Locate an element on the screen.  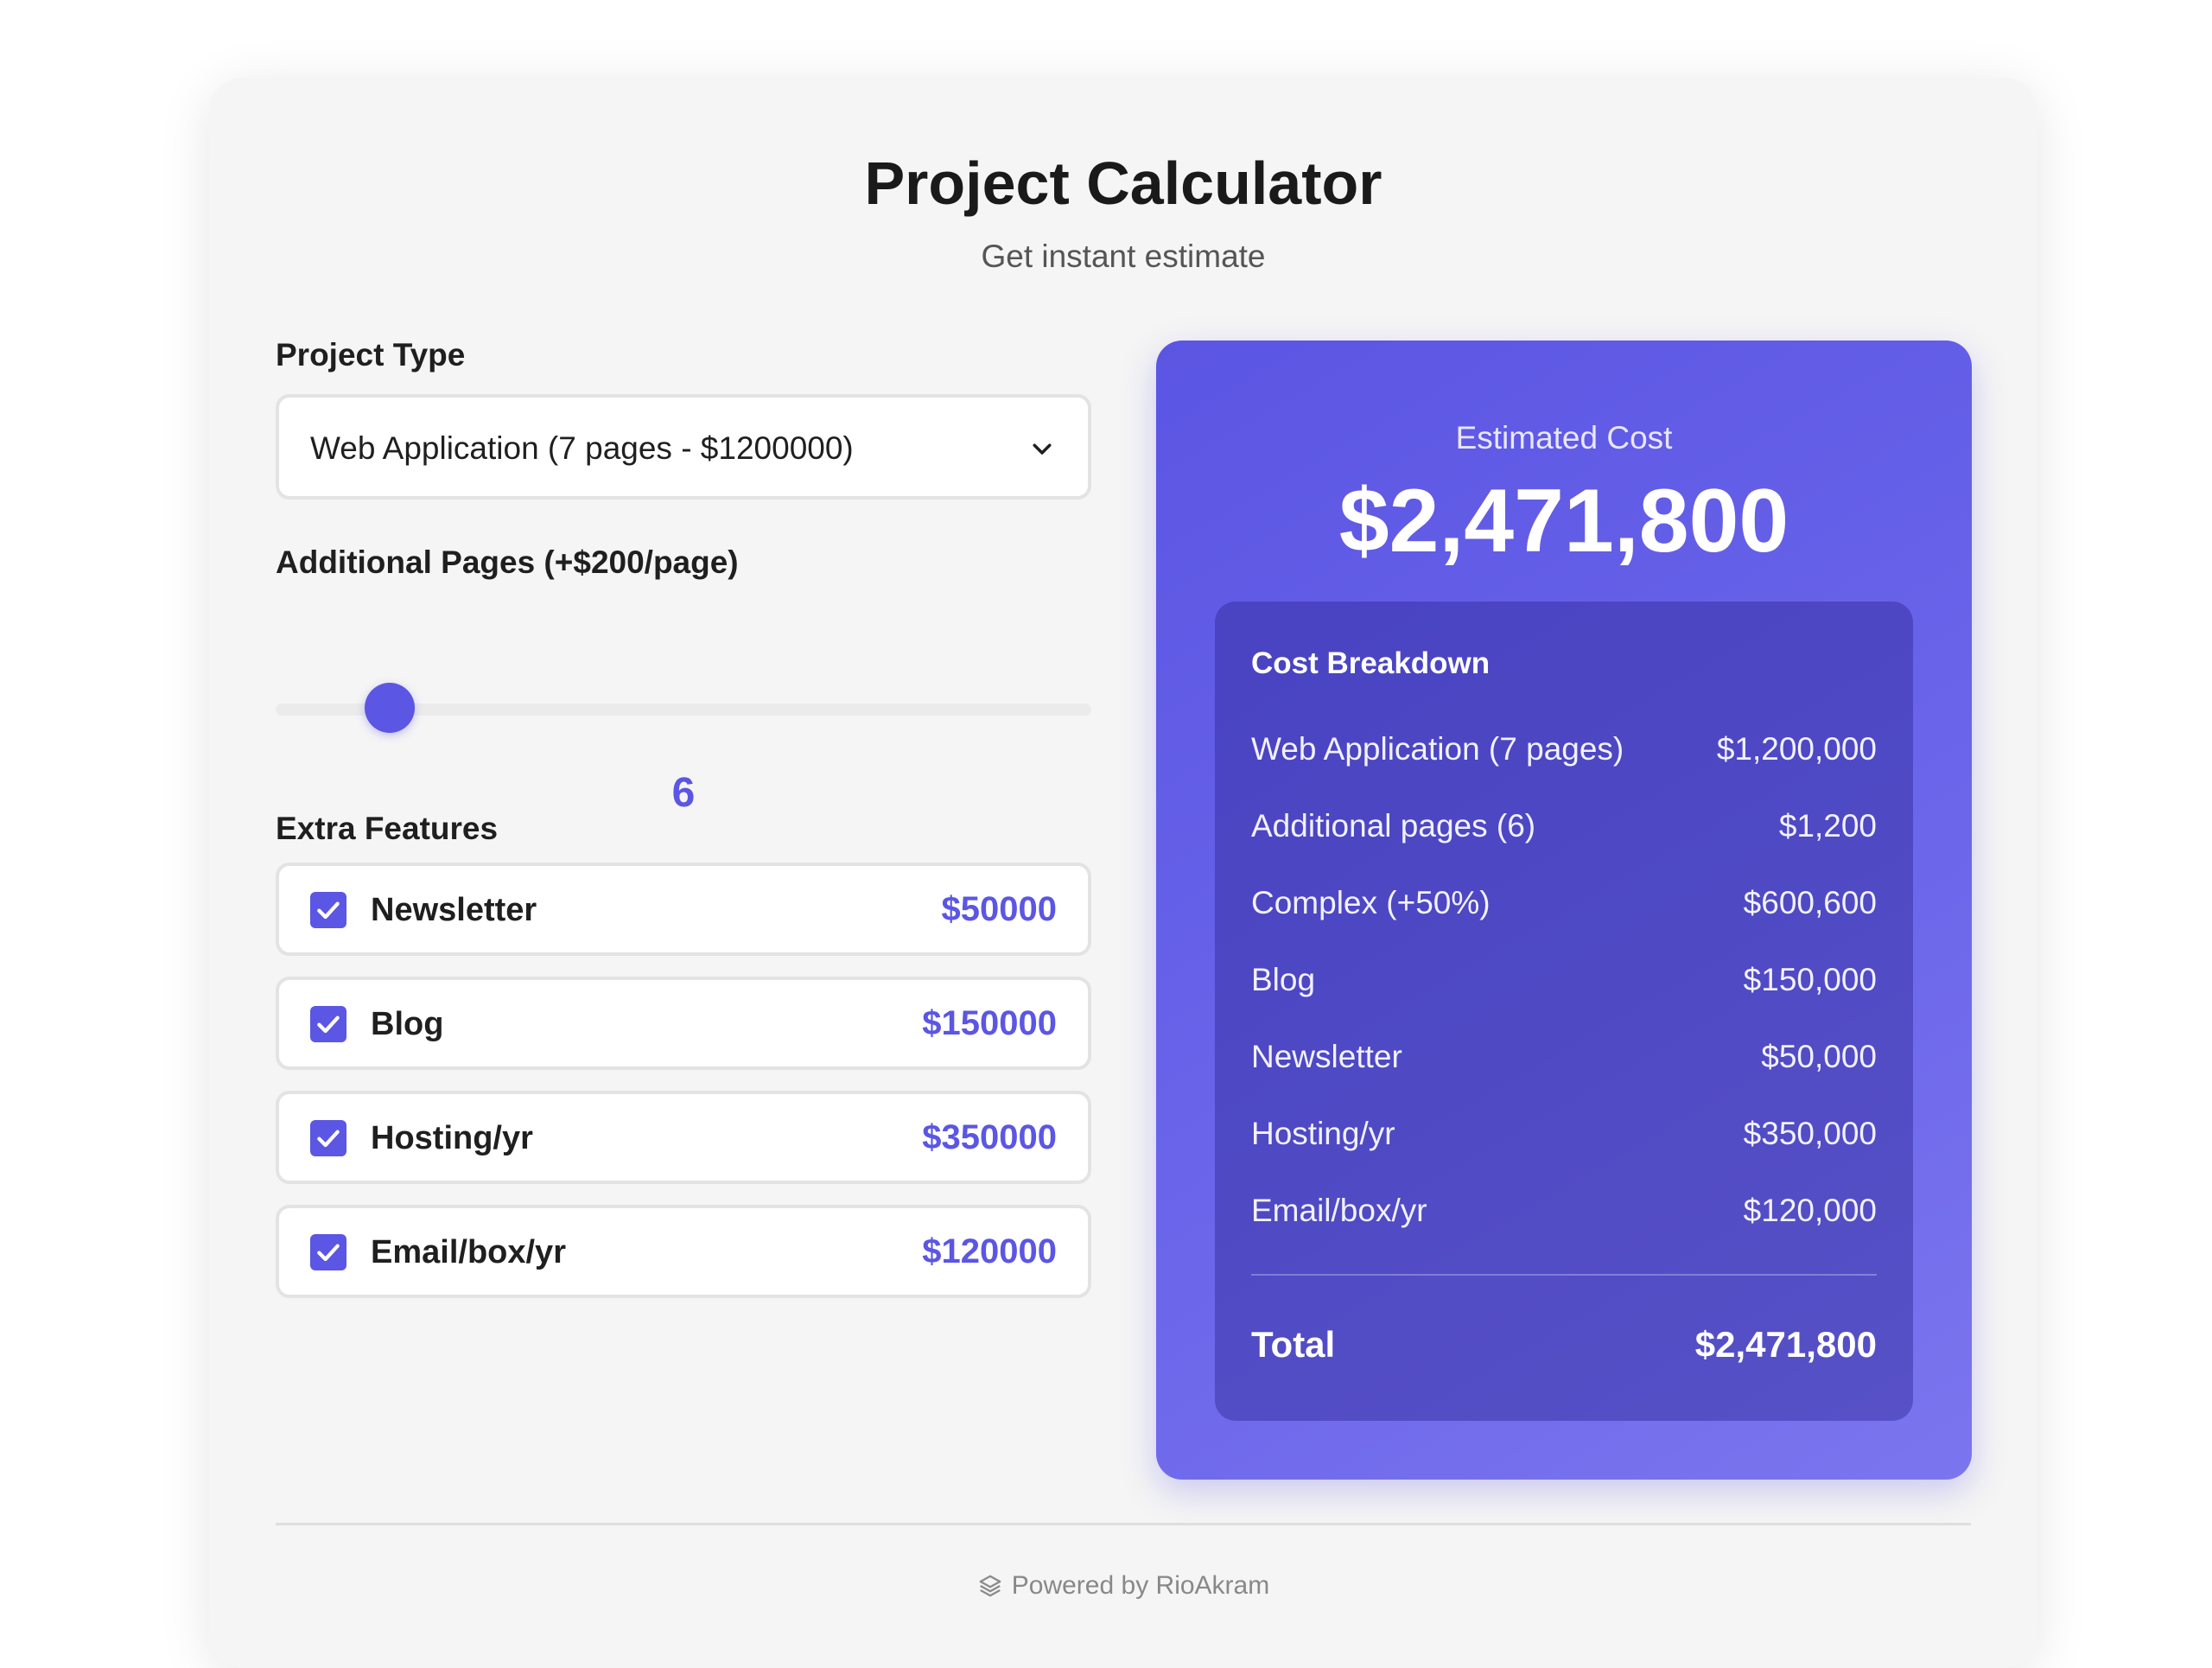
project-type-select: Web Application (7 pages - $1200000) is located at coordinates (683, 447).